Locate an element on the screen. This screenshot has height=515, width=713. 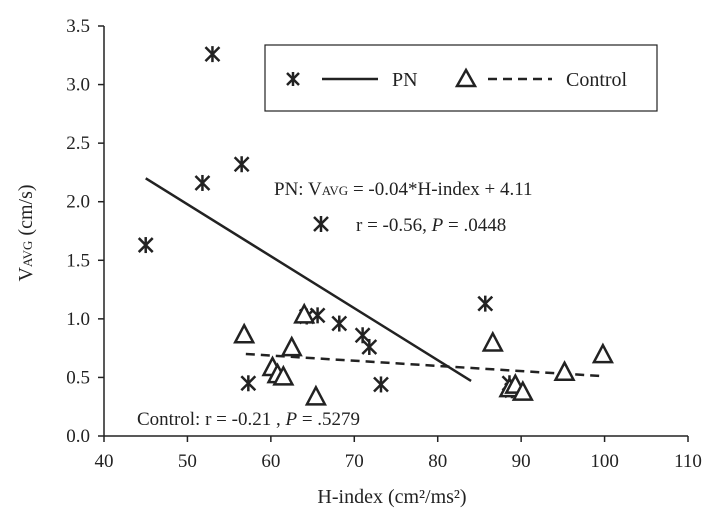
pn-correlation: r = -0.56, P = .0448 is located at coordinates (431, 225).